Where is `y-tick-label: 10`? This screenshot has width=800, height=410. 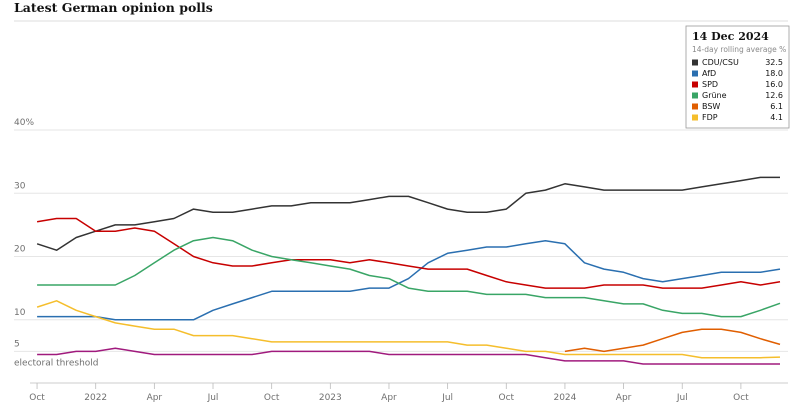 y-tick-label: 10 is located at coordinates (20, 313).